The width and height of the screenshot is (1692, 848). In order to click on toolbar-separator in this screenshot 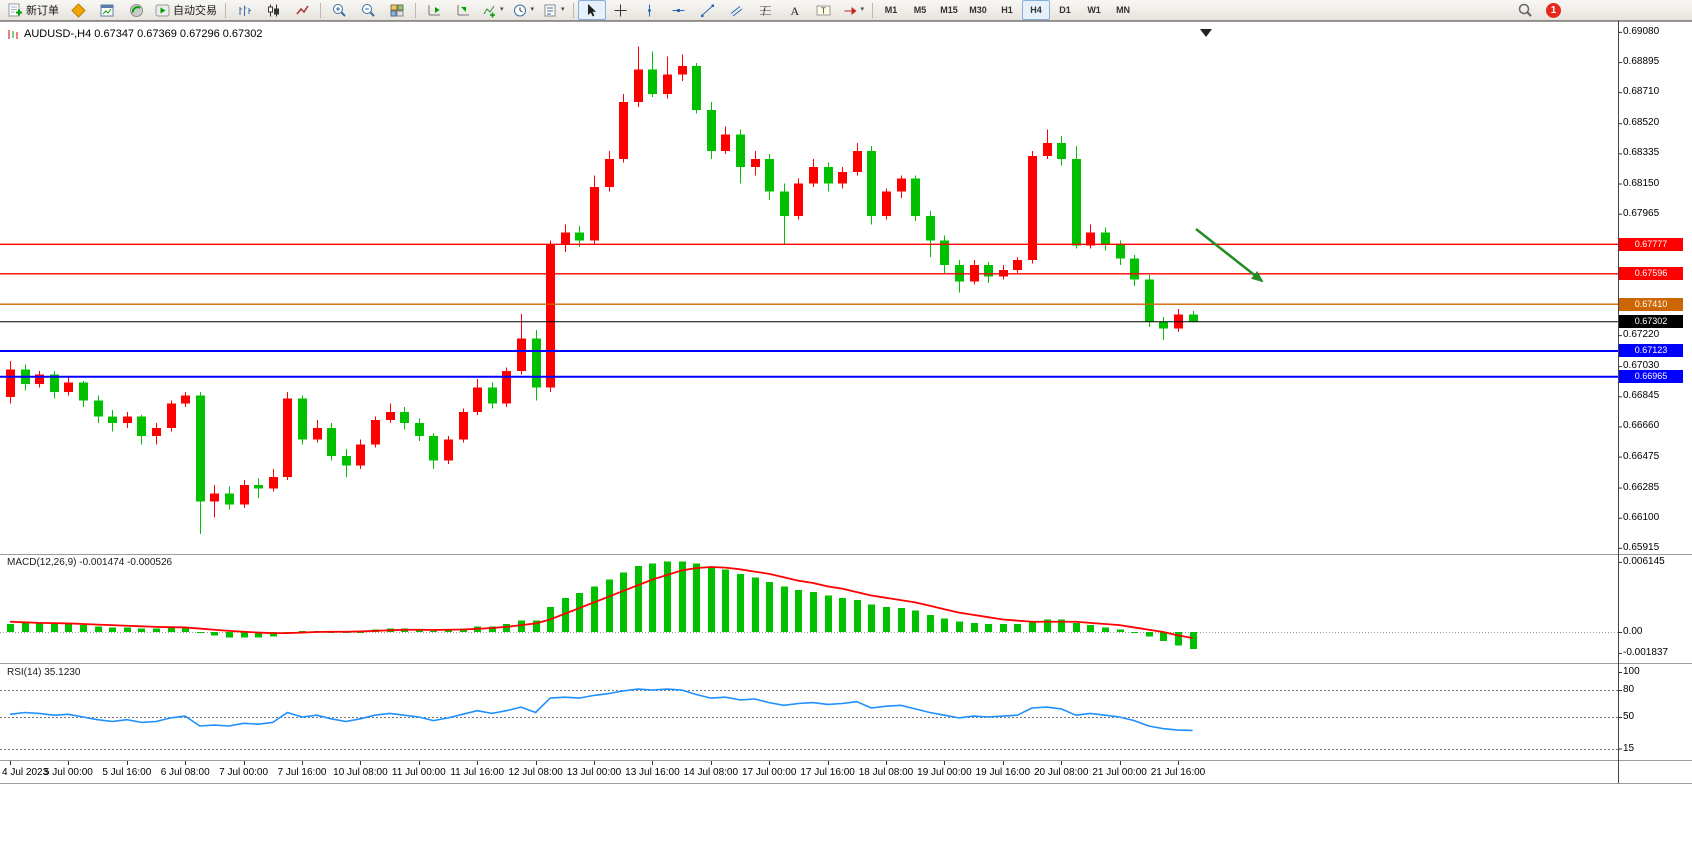, I will do `click(225, 10)`.